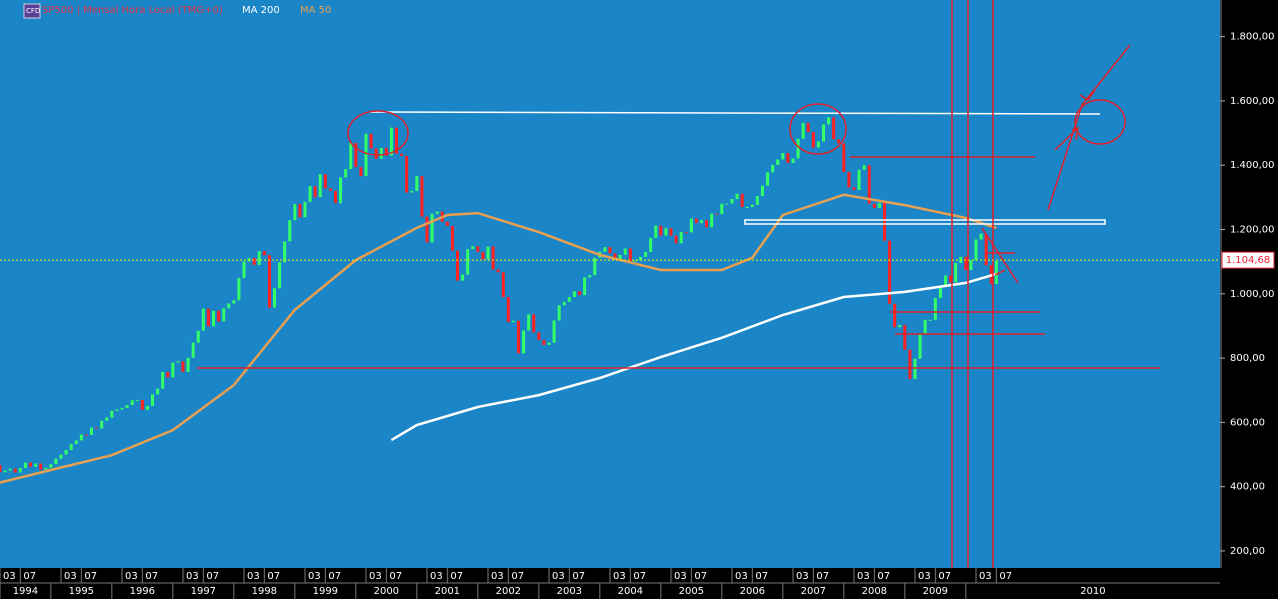  I want to click on year-label: 2002, so click(508, 591).